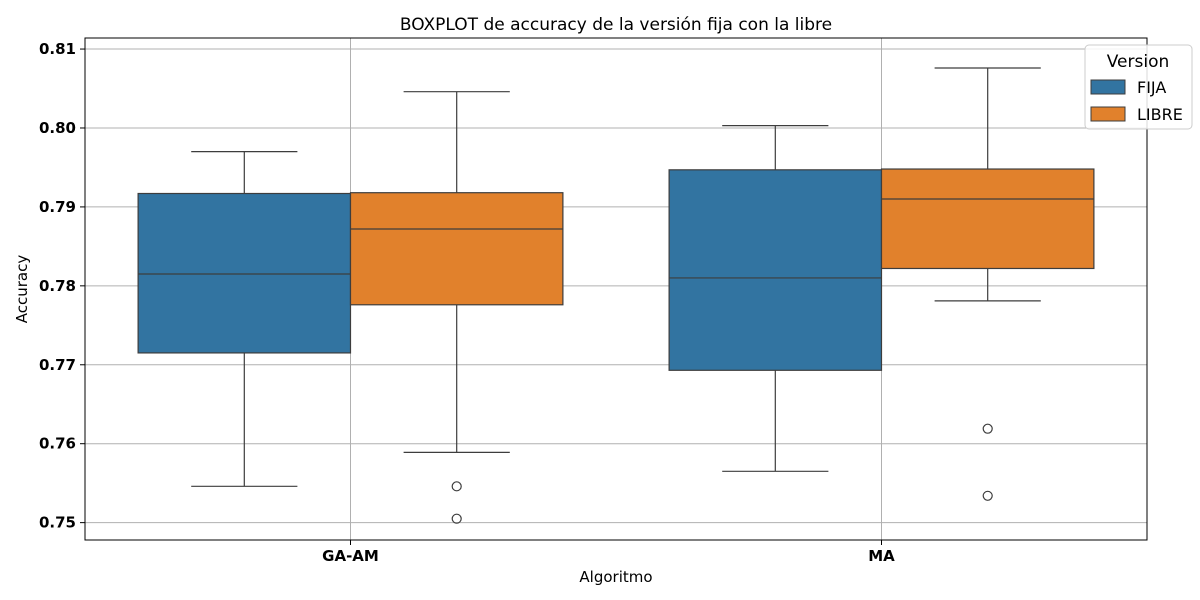 The image size is (1200, 600). I want to click on y-tick-label: 0.78, so click(57, 286).